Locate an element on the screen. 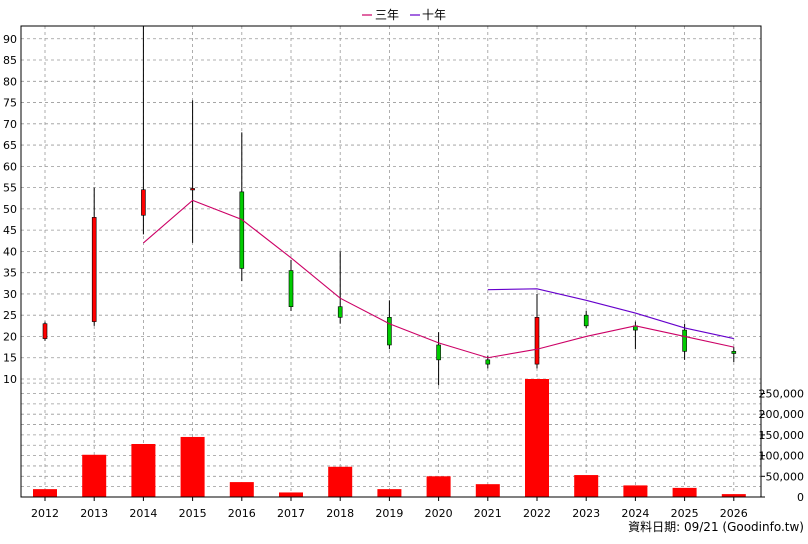 Image resolution: width=808 pixels, height=544 pixels. x-tick-label: 2016 is located at coordinates (242, 513).